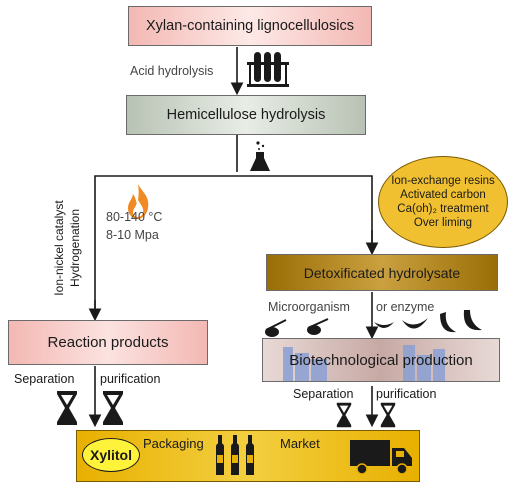  What do you see at coordinates (130, 379) in the screenshot?
I see `purification-left-label: purification` at bounding box center [130, 379].